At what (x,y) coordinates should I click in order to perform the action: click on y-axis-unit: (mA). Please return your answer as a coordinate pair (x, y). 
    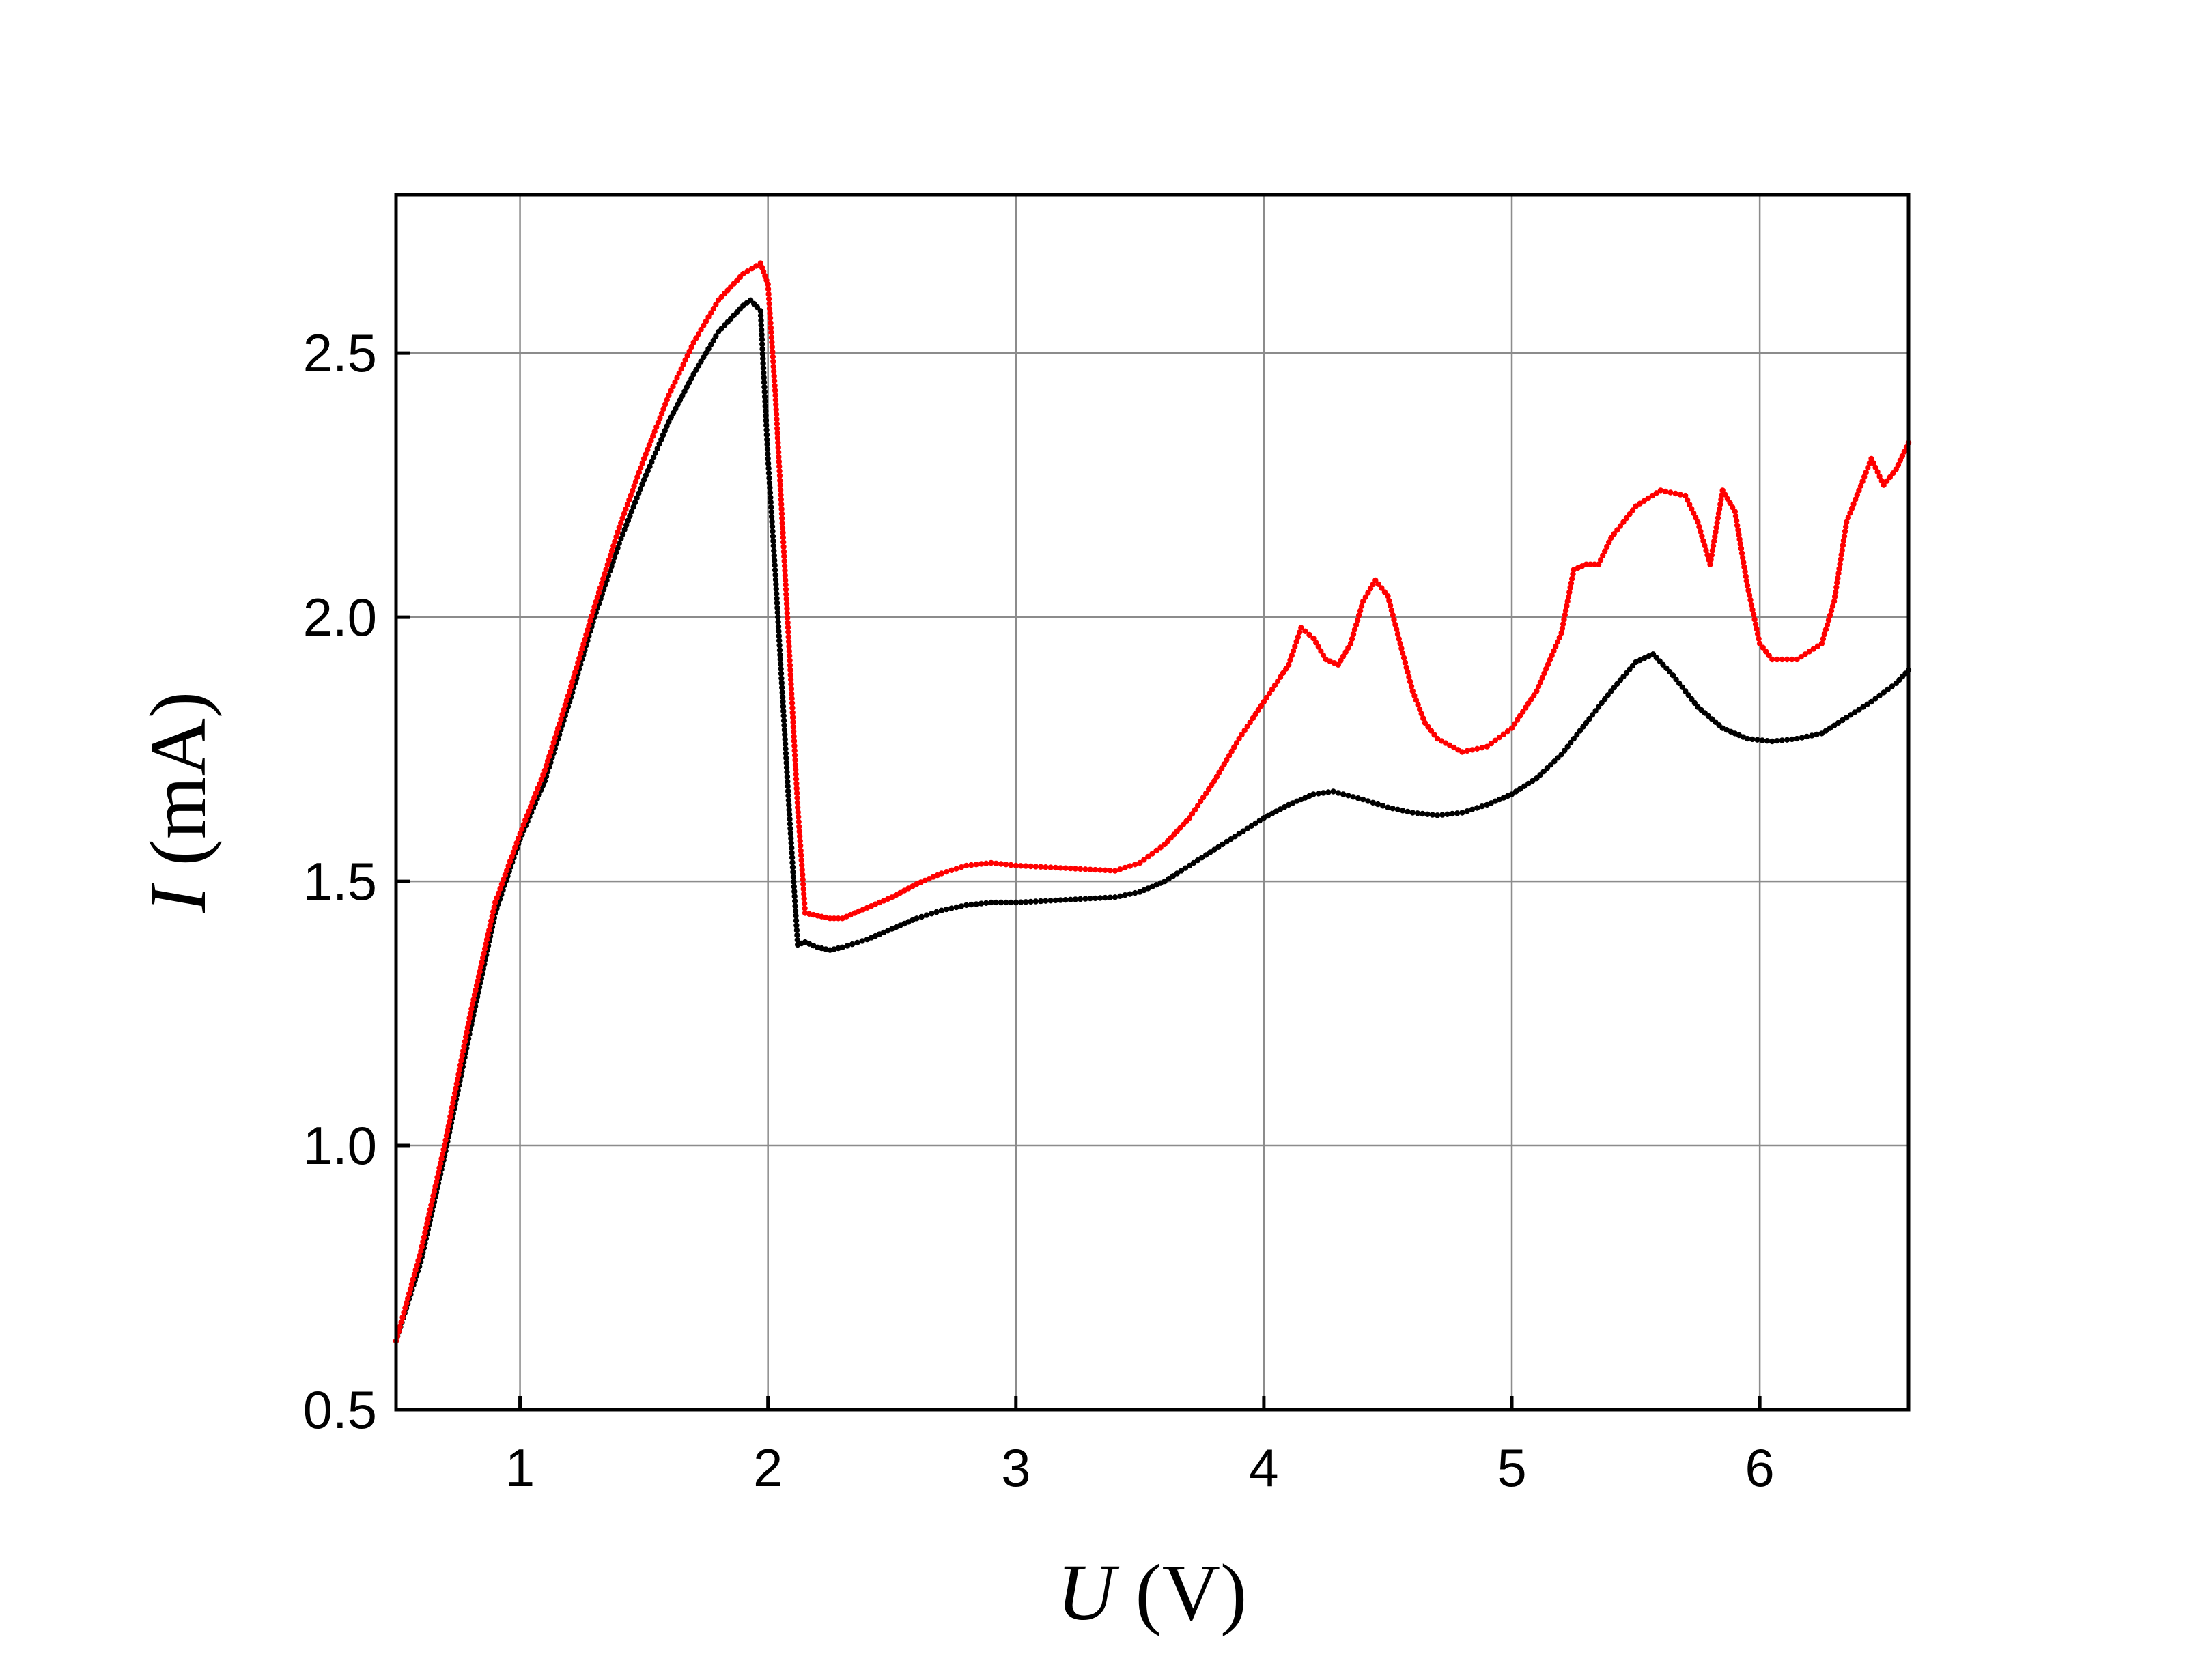
    Looking at the image, I should click on (178, 789).